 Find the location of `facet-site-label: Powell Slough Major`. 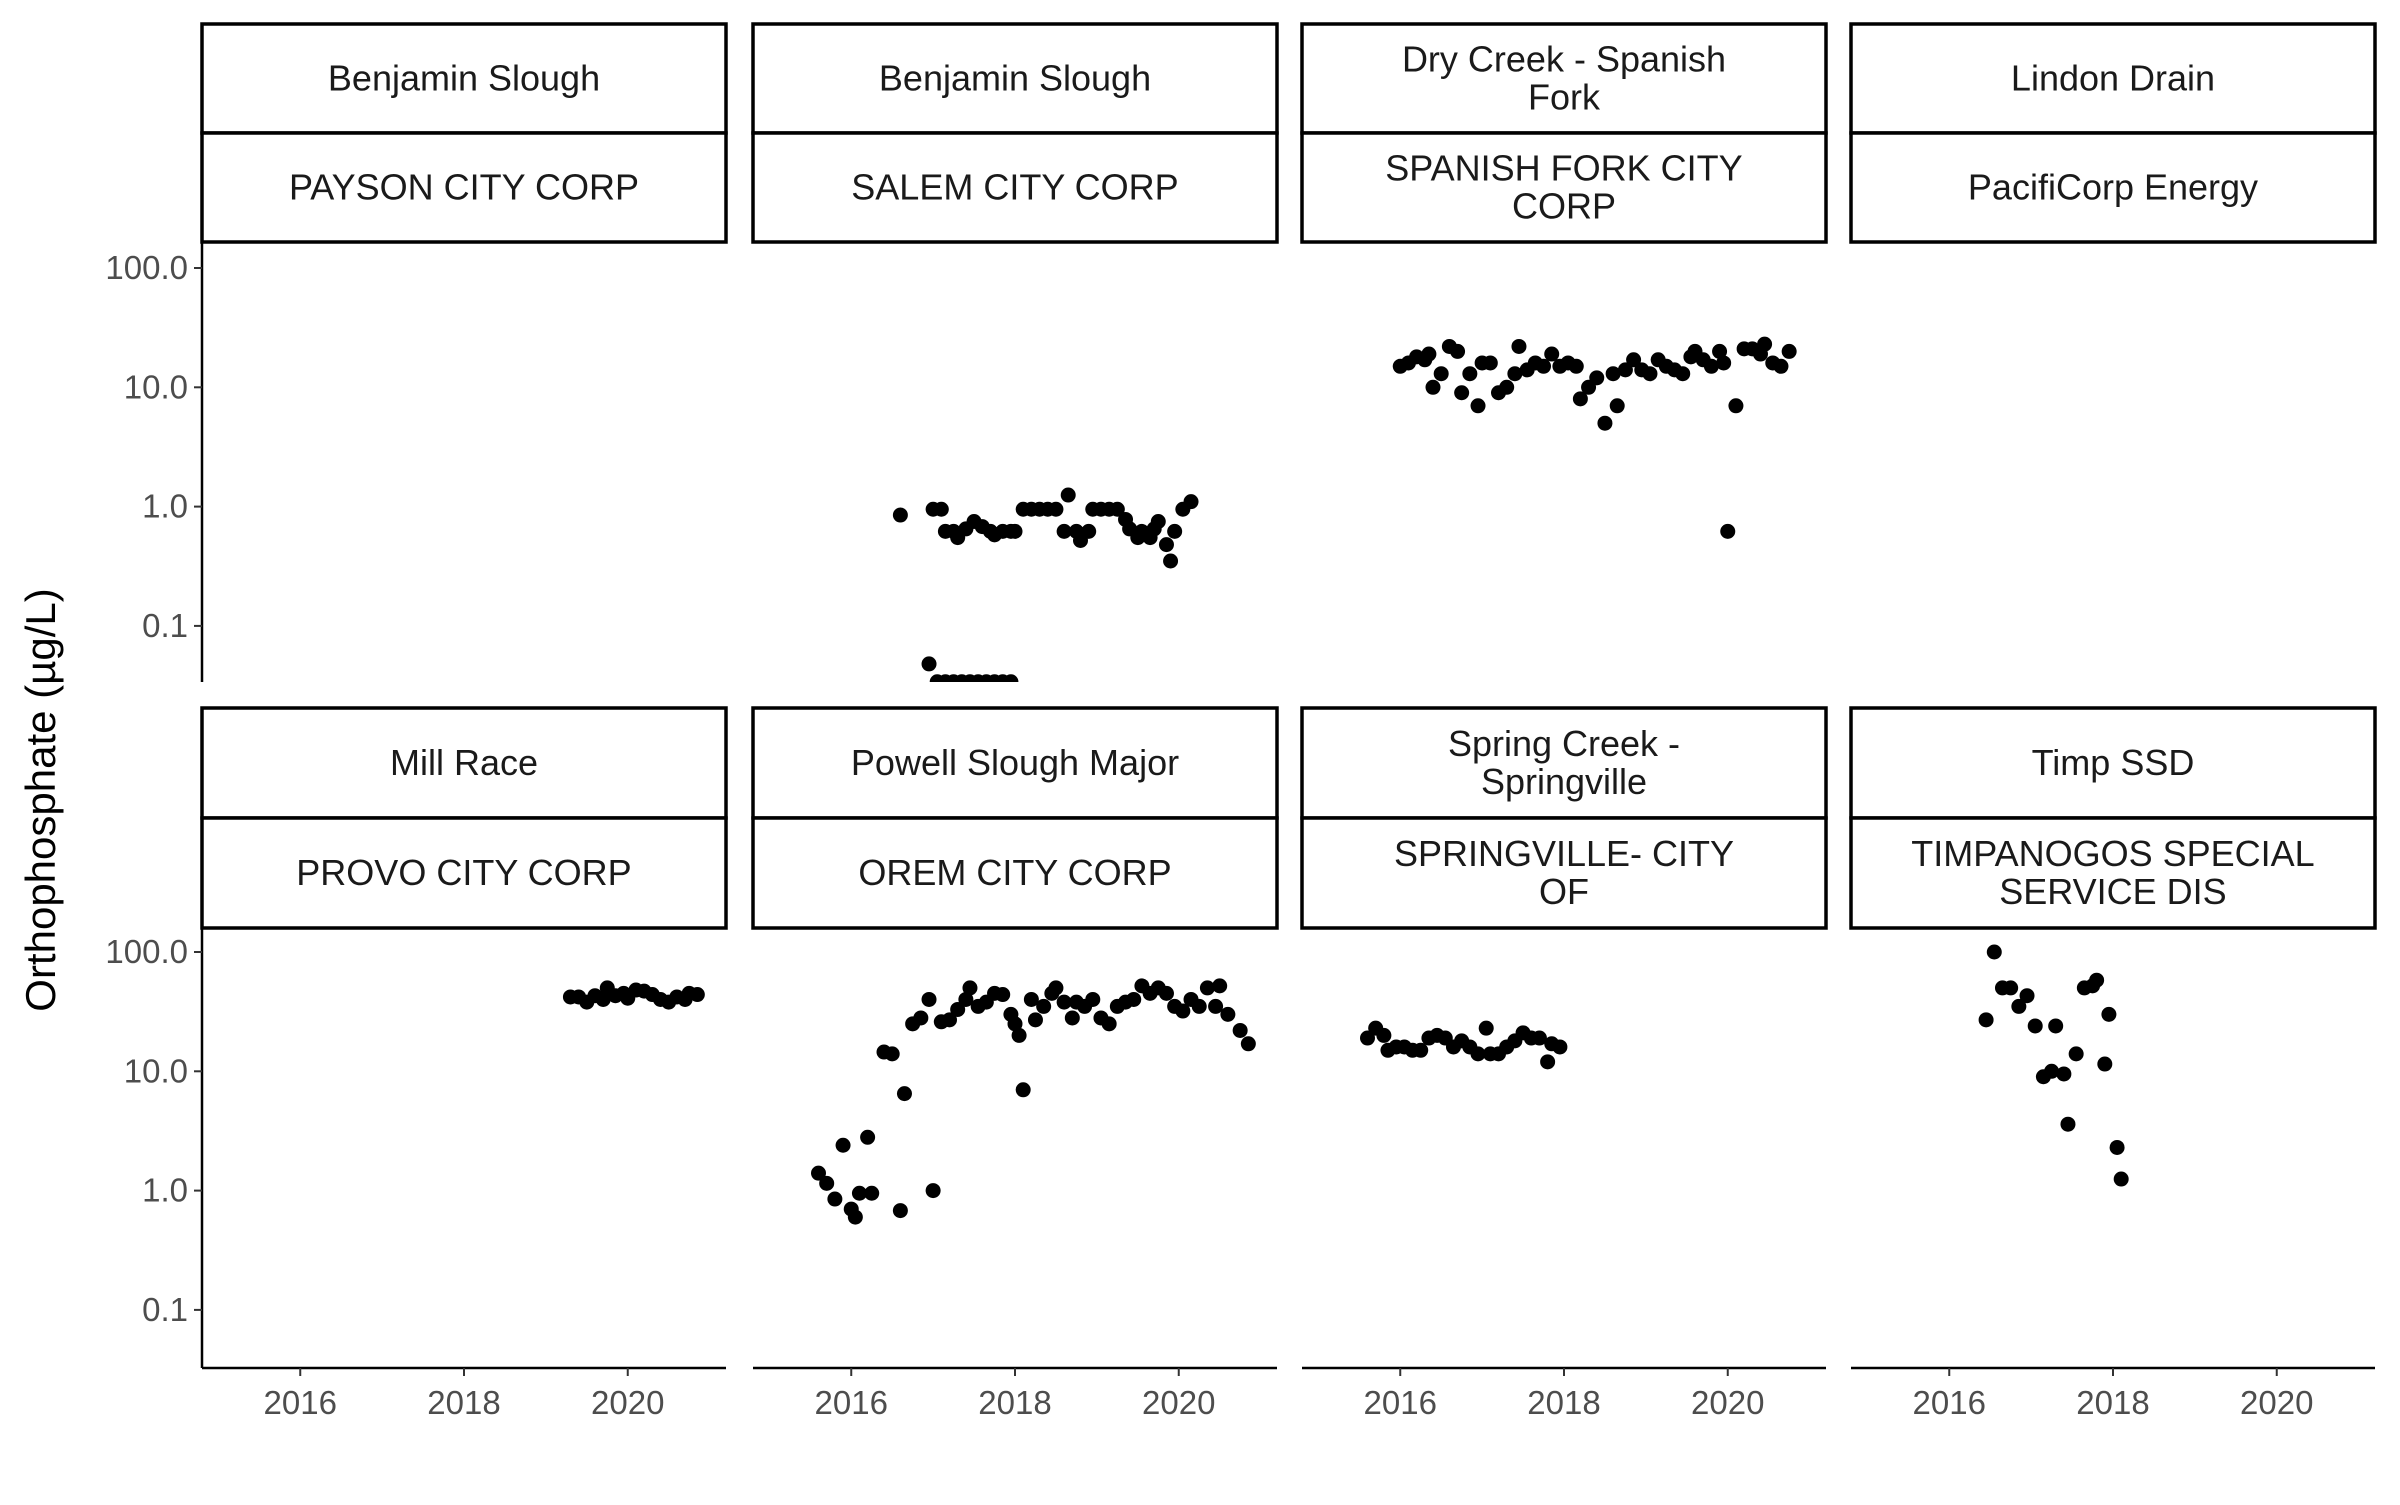

facet-site-label: Powell Slough Major is located at coordinates (1015, 762).